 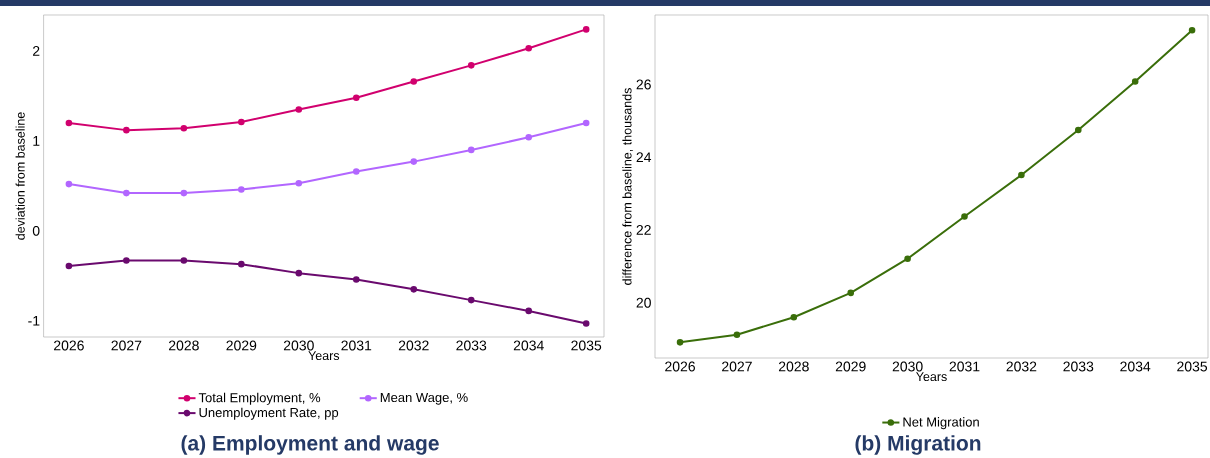 What do you see at coordinates (20, 176) in the screenshot?
I see `y-axis-title: deviation from baseline` at bounding box center [20, 176].